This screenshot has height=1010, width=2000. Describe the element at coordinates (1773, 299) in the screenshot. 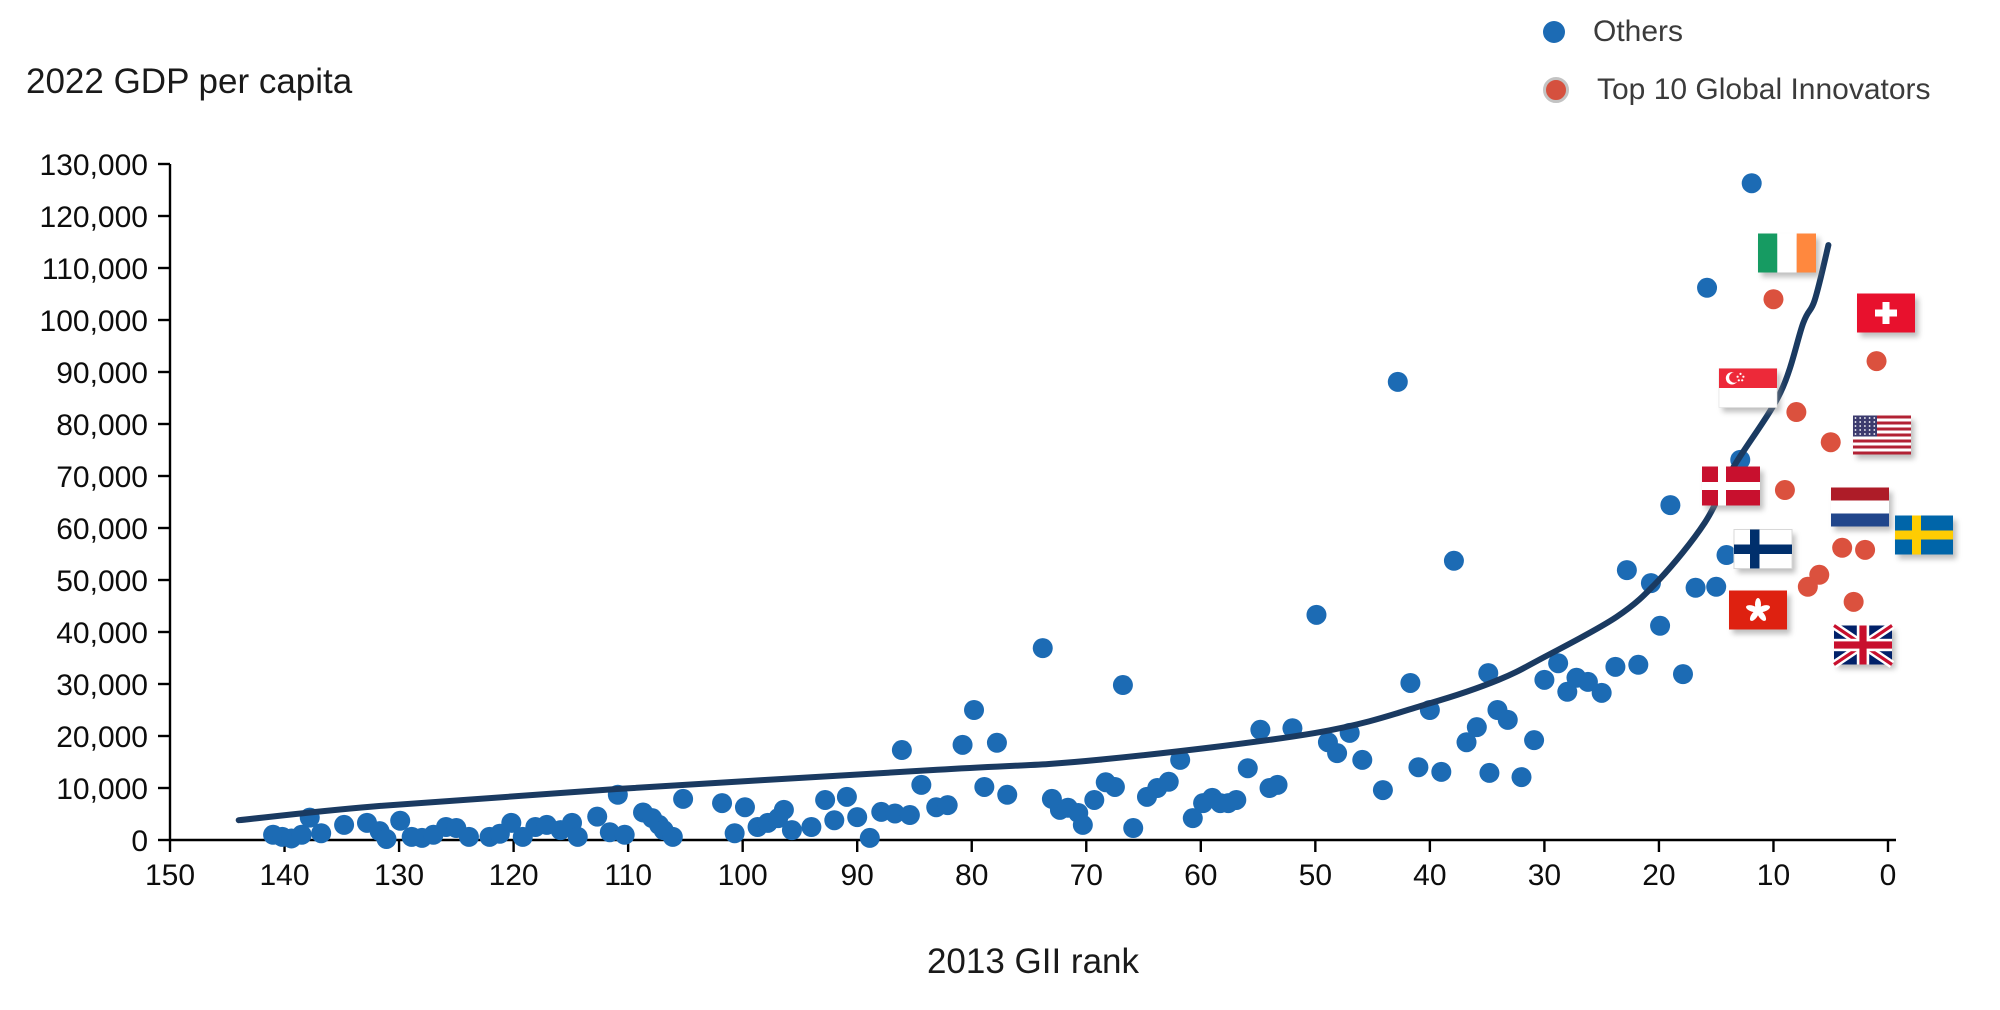

I see `scatter-point-top10-ireland` at that location.